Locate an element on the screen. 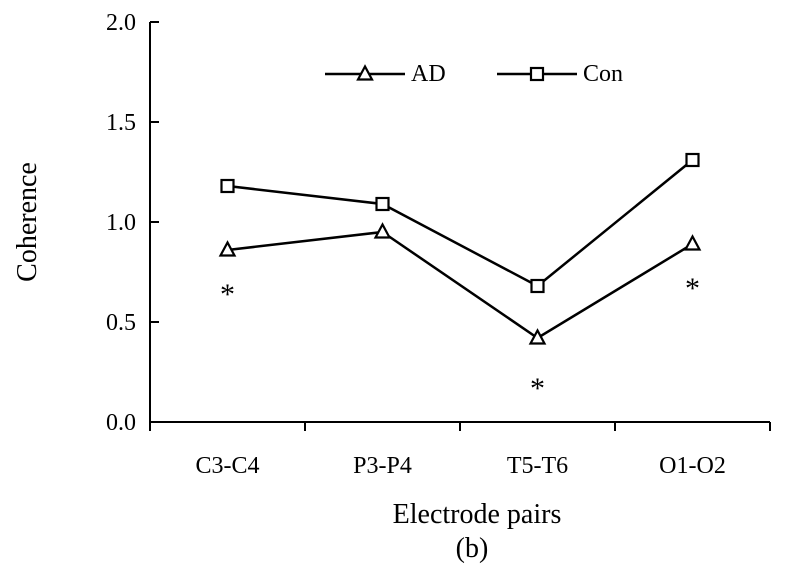 This screenshot has width=786, height=570. y-axis-label: Coherence is located at coordinates (27, 222).